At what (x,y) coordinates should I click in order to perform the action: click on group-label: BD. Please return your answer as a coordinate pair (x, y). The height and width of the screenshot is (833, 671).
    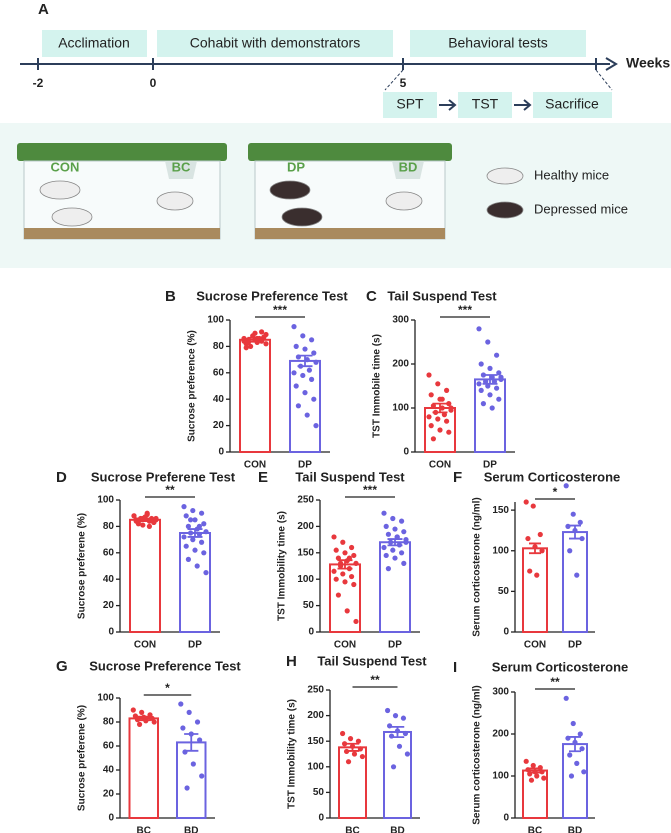
    Looking at the image, I should click on (408, 166).